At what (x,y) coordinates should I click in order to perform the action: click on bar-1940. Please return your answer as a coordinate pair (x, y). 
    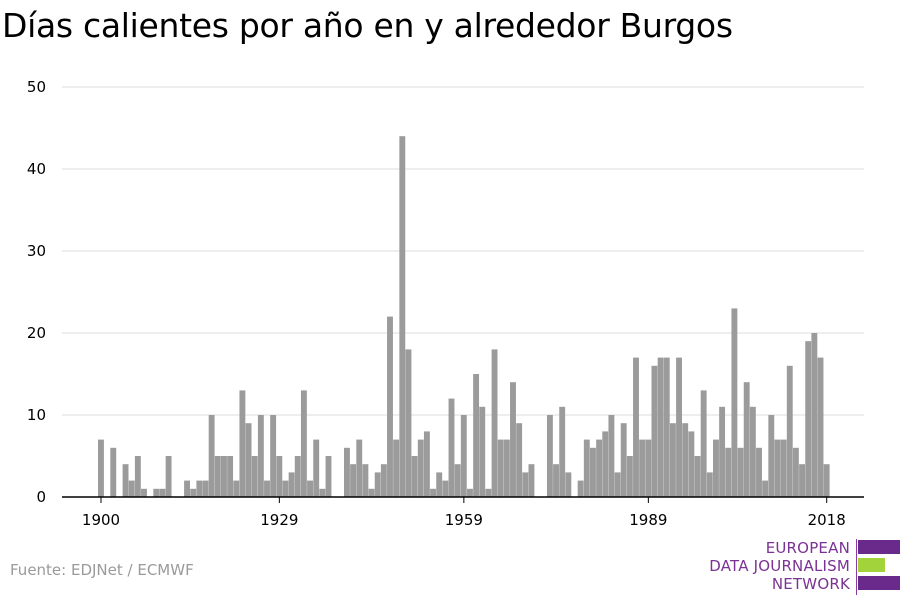
    Looking at the image, I should click on (347, 472).